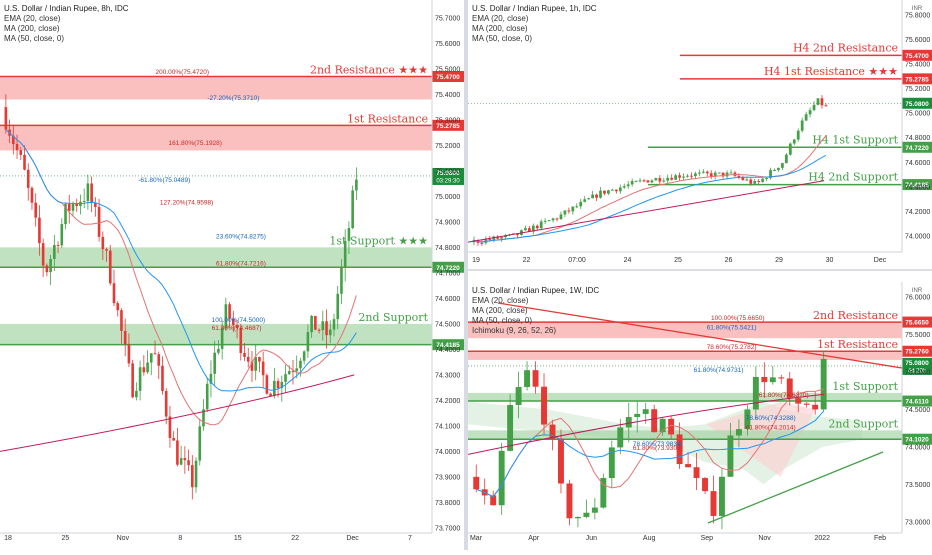  Describe the element at coordinates (707, 538) in the screenshot. I see `x-tick-label: Sep` at that location.